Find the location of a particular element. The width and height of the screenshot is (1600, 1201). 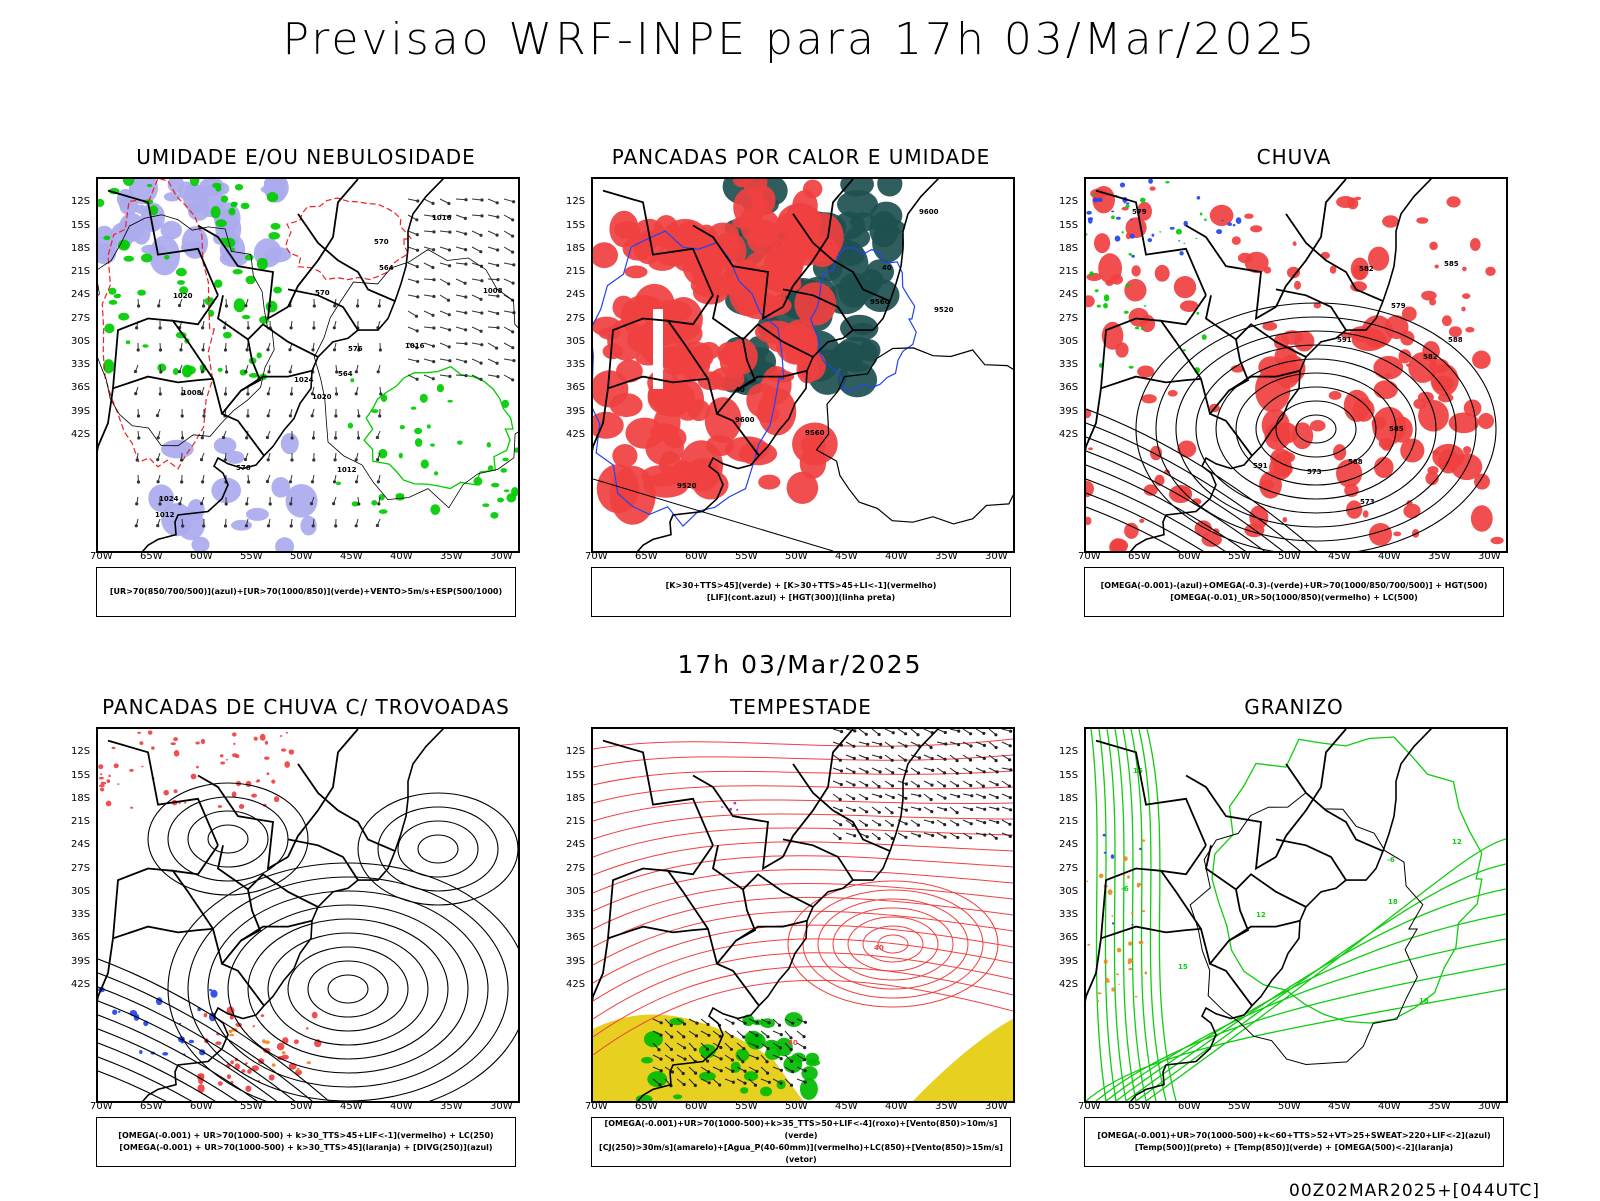

contour-value-label: 564 is located at coordinates (386, 268).